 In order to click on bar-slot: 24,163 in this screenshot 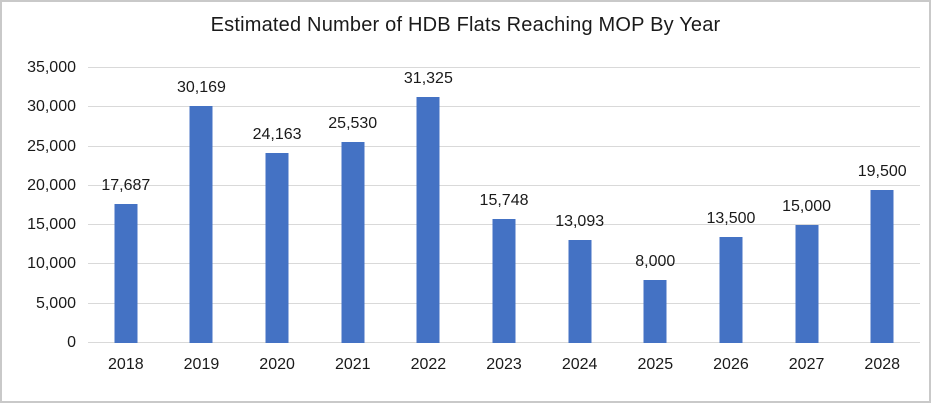, I will do `click(277, 205)`.